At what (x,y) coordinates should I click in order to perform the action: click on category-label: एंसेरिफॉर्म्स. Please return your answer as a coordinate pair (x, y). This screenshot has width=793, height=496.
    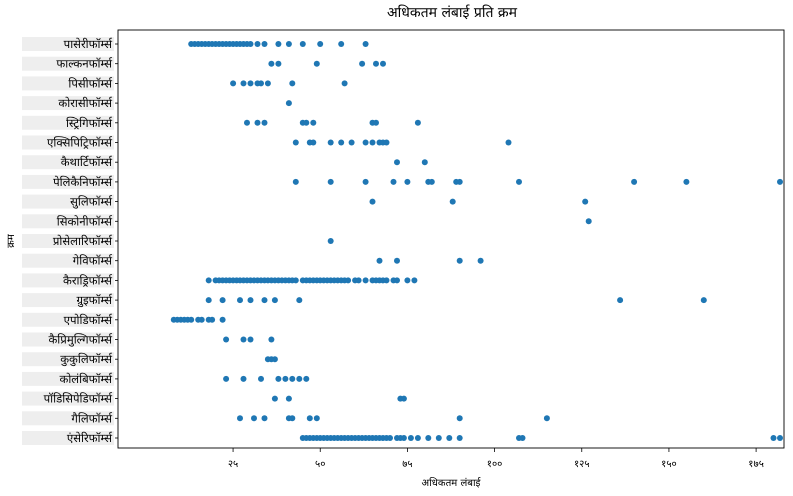
    Looking at the image, I should click on (90, 438).